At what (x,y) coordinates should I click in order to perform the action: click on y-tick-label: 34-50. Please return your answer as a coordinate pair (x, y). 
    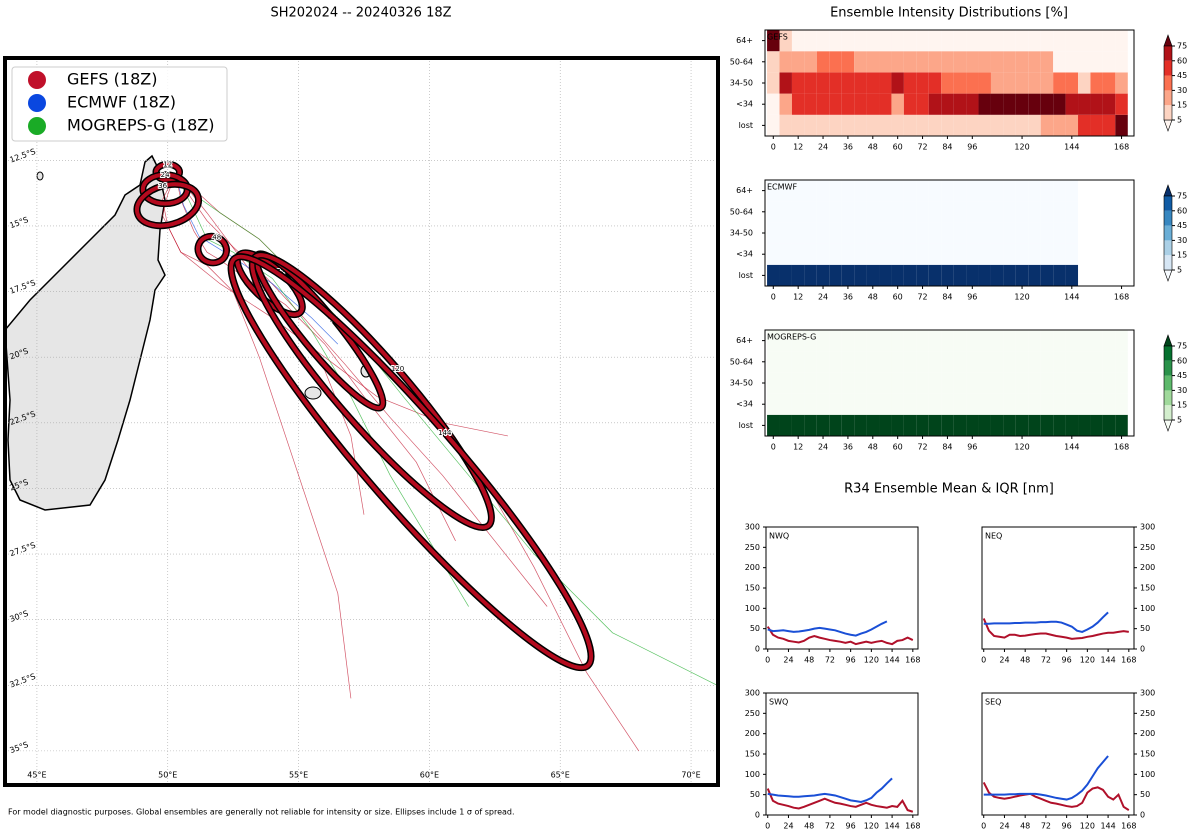
    Looking at the image, I should click on (741, 383).